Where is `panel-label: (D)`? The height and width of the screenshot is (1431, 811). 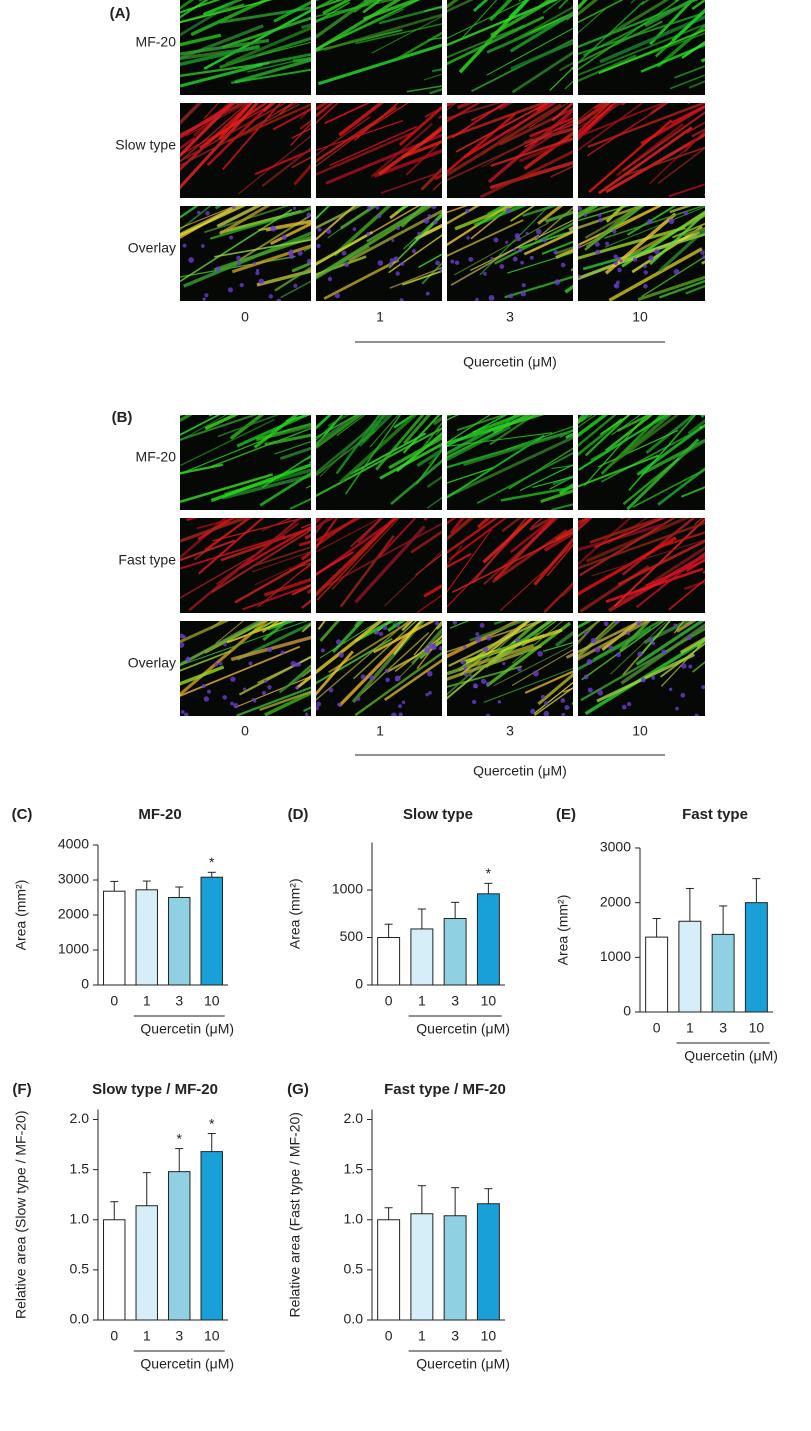
panel-label: (D) is located at coordinates (298, 814).